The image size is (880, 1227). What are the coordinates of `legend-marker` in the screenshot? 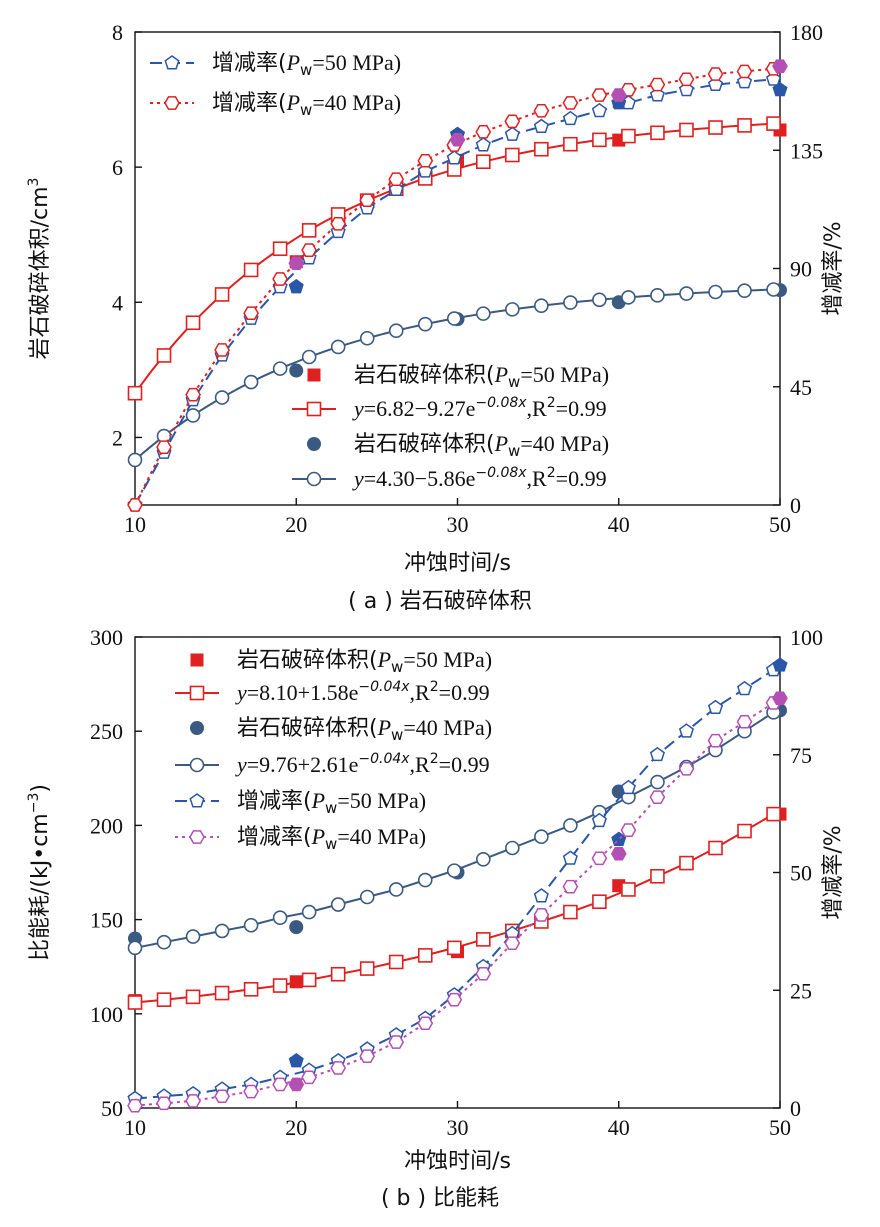 It's located at (197, 693).